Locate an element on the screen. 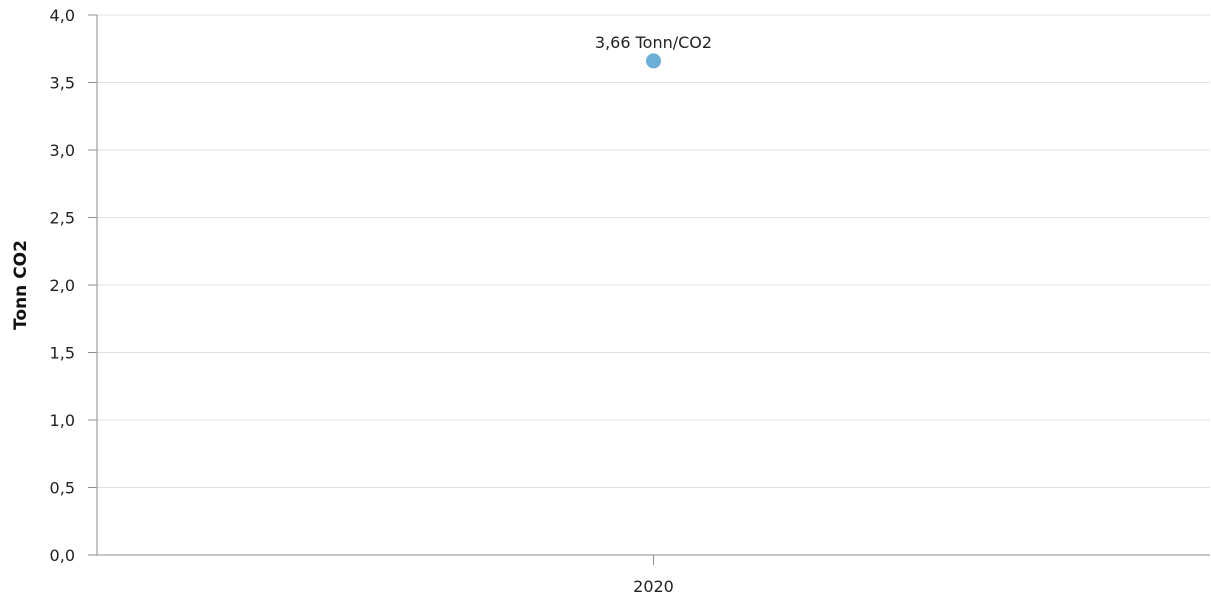 The image size is (1211, 597). x-tick-label: 2020 is located at coordinates (653, 586).